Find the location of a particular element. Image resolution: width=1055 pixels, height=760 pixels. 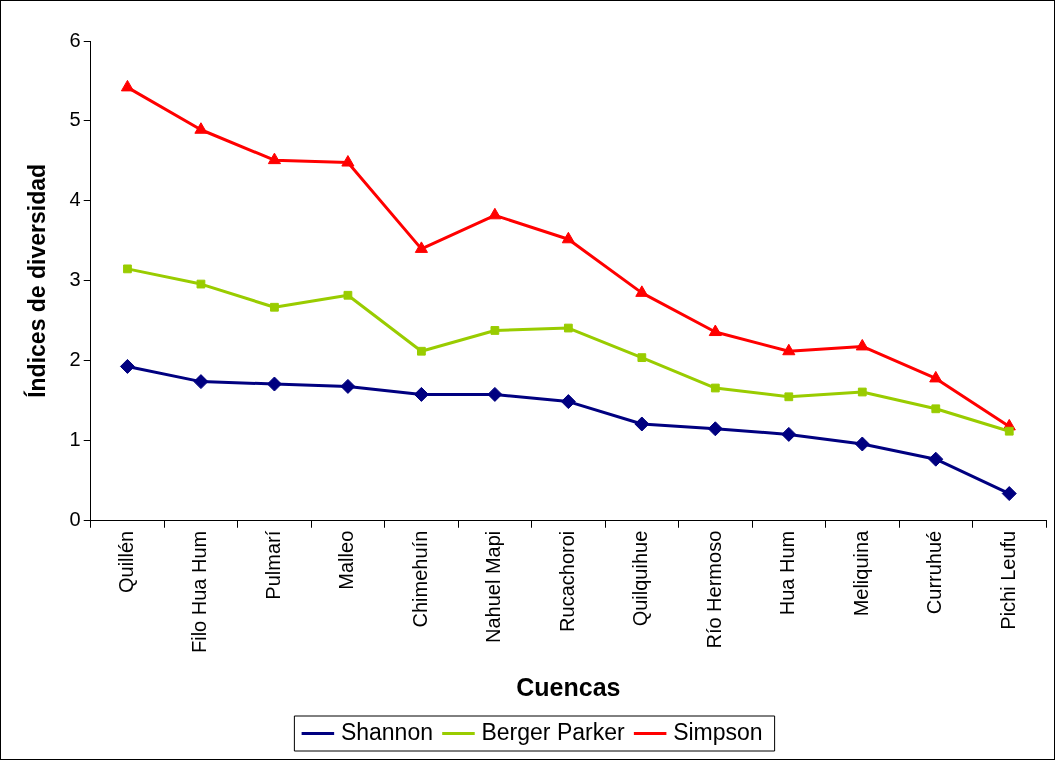

x-tick-label: Meliquina is located at coordinates (860, 573).